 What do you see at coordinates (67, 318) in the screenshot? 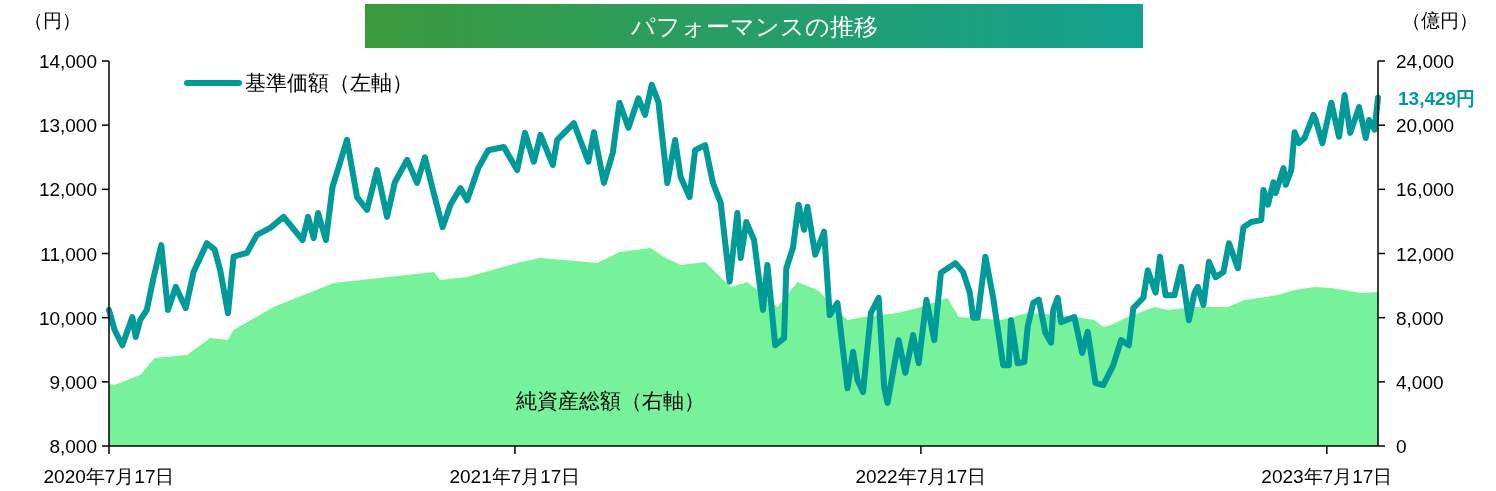
I see `y-tick-label: 10,000` at bounding box center [67, 318].